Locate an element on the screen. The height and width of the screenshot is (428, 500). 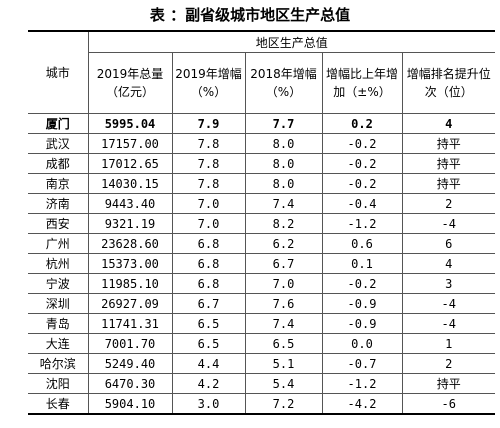
city-cell: 武汉 is located at coordinates (58, 143).